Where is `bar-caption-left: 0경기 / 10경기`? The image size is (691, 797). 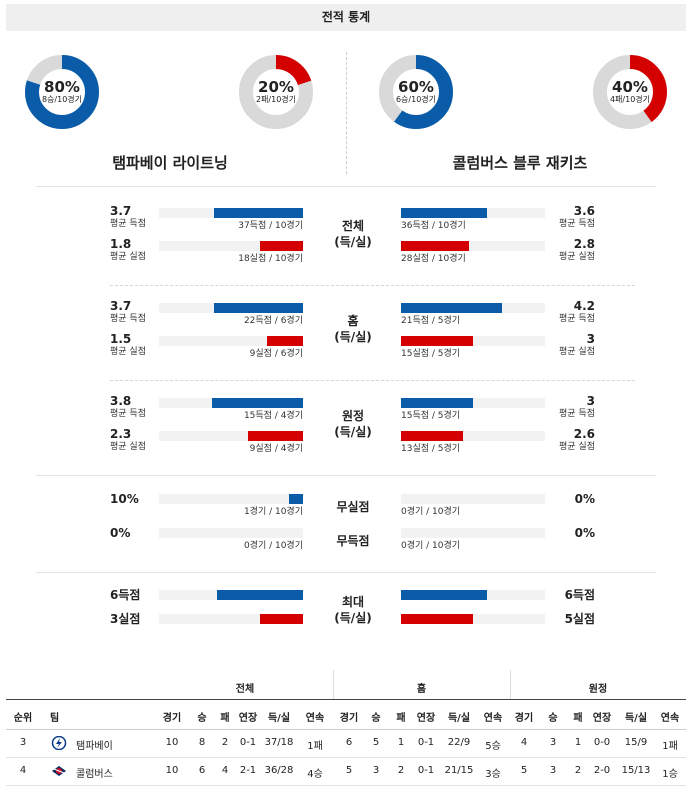 bar-caption-left: 0경기 / 10경기 is located at coordinates (273, 546).